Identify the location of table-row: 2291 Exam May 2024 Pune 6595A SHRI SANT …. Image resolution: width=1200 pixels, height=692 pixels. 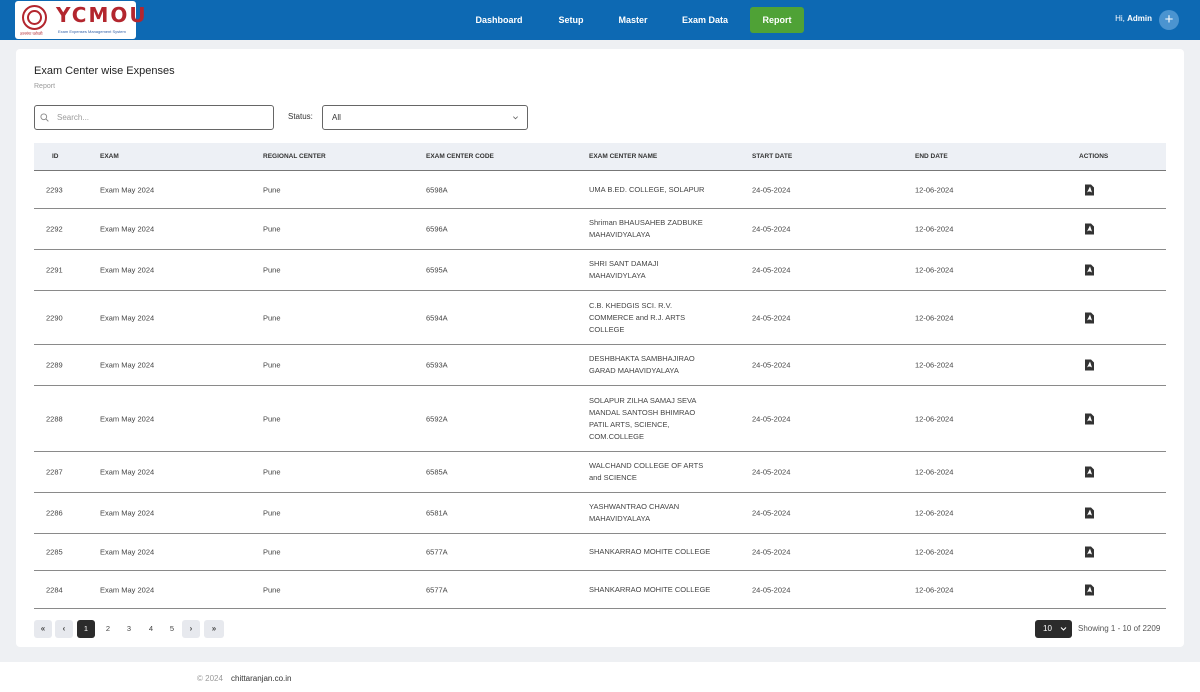
(600, 270).